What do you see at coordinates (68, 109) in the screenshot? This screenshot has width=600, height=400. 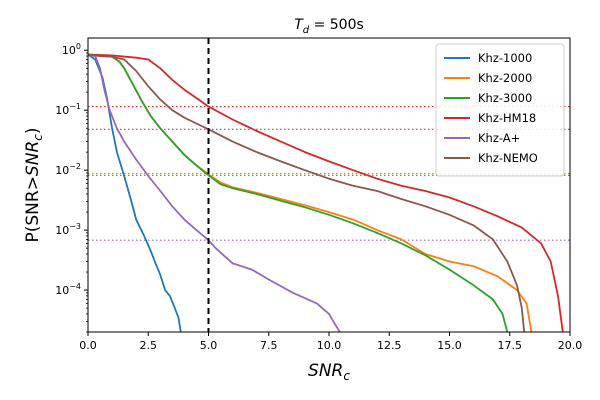 I see `y-tick-label: 10⁻¹` at bounding box center [68, 109].